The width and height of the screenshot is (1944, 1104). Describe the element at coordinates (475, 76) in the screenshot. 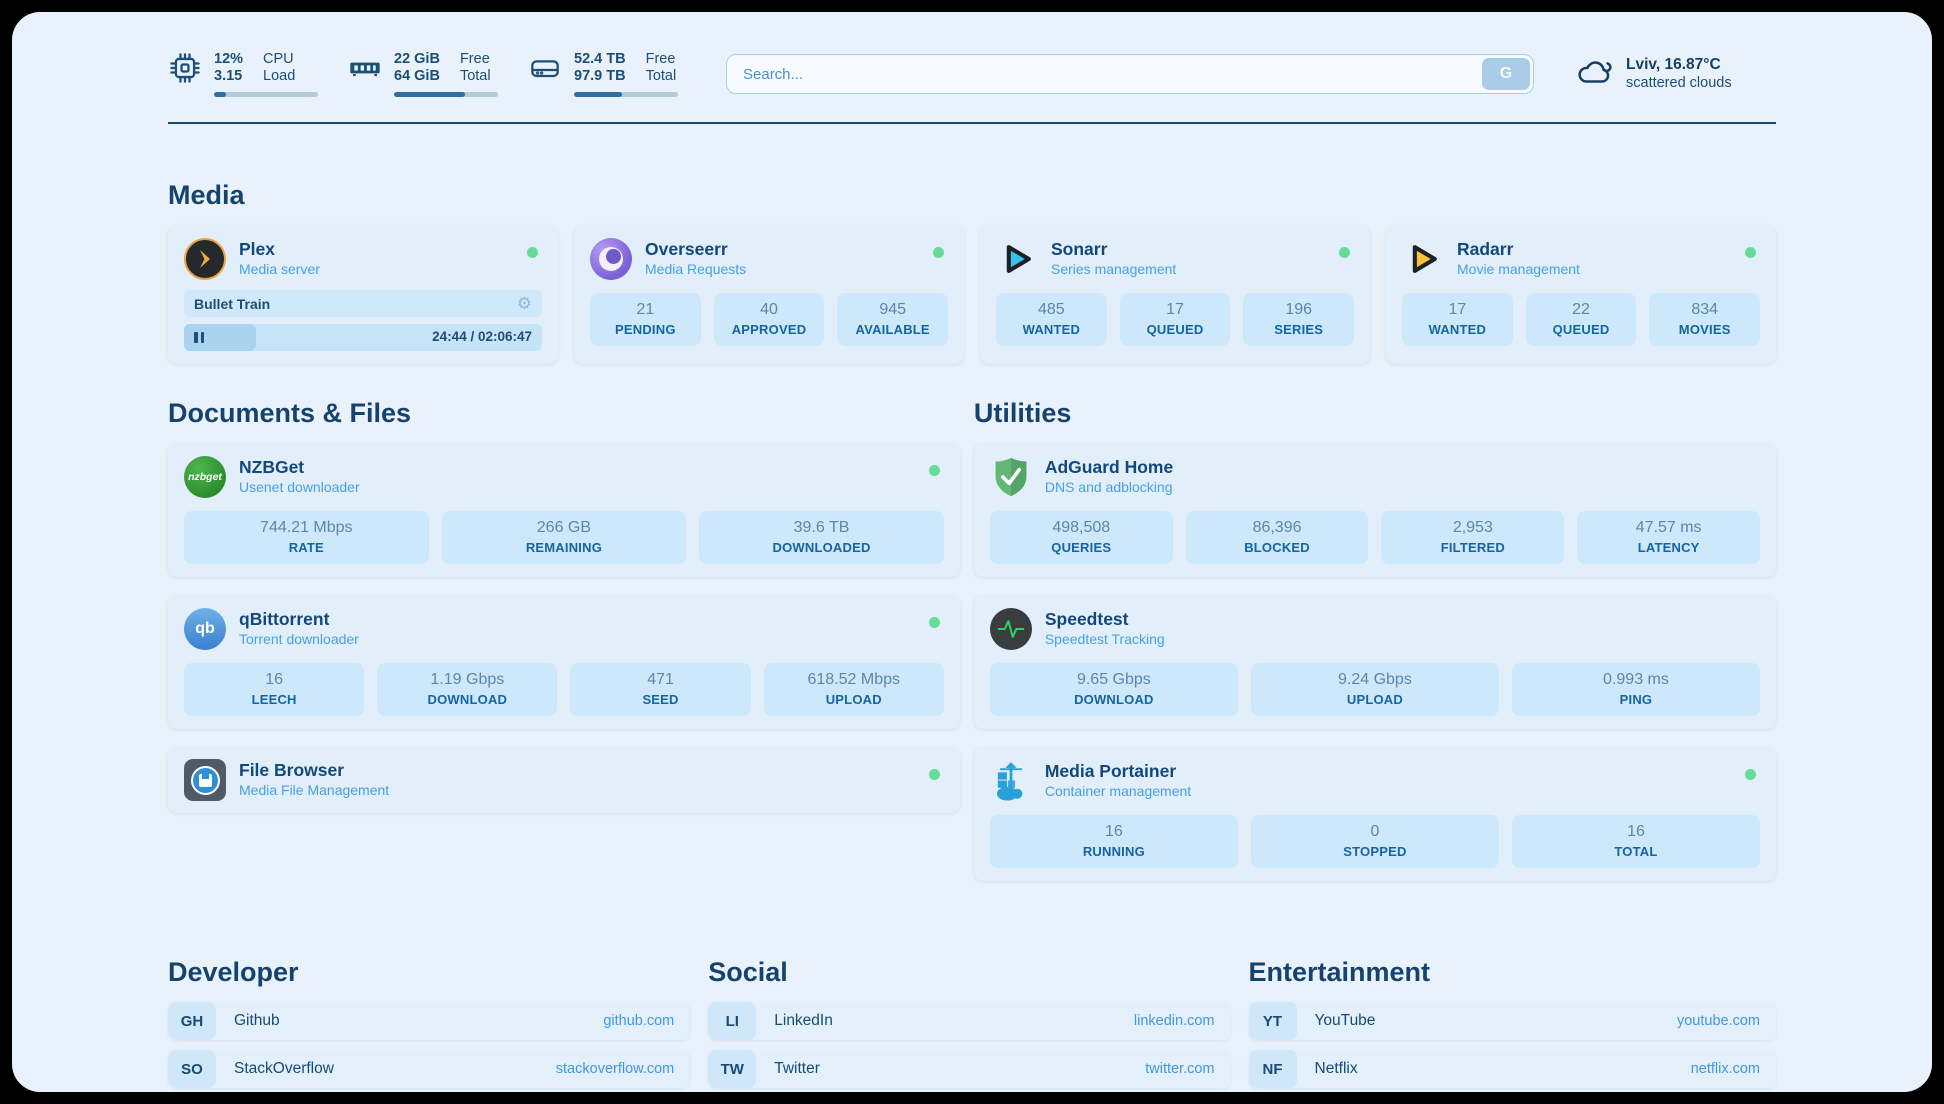

I see `ram-total-label: Total` at that location.